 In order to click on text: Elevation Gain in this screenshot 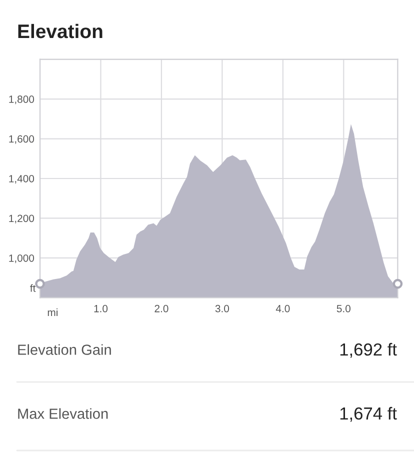, I will do `click(64, 349)`.